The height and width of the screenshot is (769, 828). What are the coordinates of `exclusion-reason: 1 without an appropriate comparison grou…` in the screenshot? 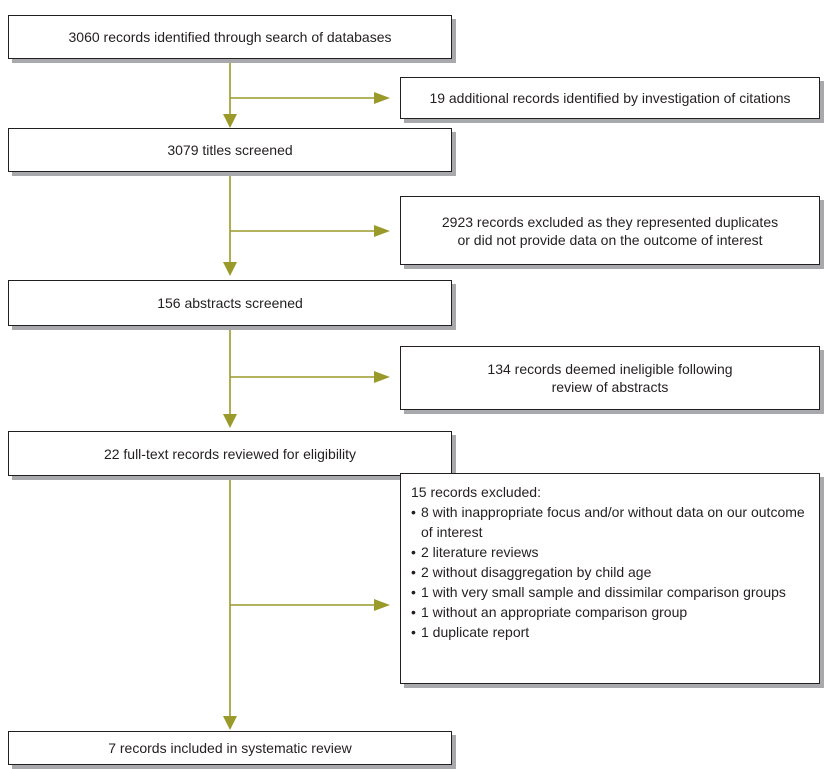 It's located at (610, 612).